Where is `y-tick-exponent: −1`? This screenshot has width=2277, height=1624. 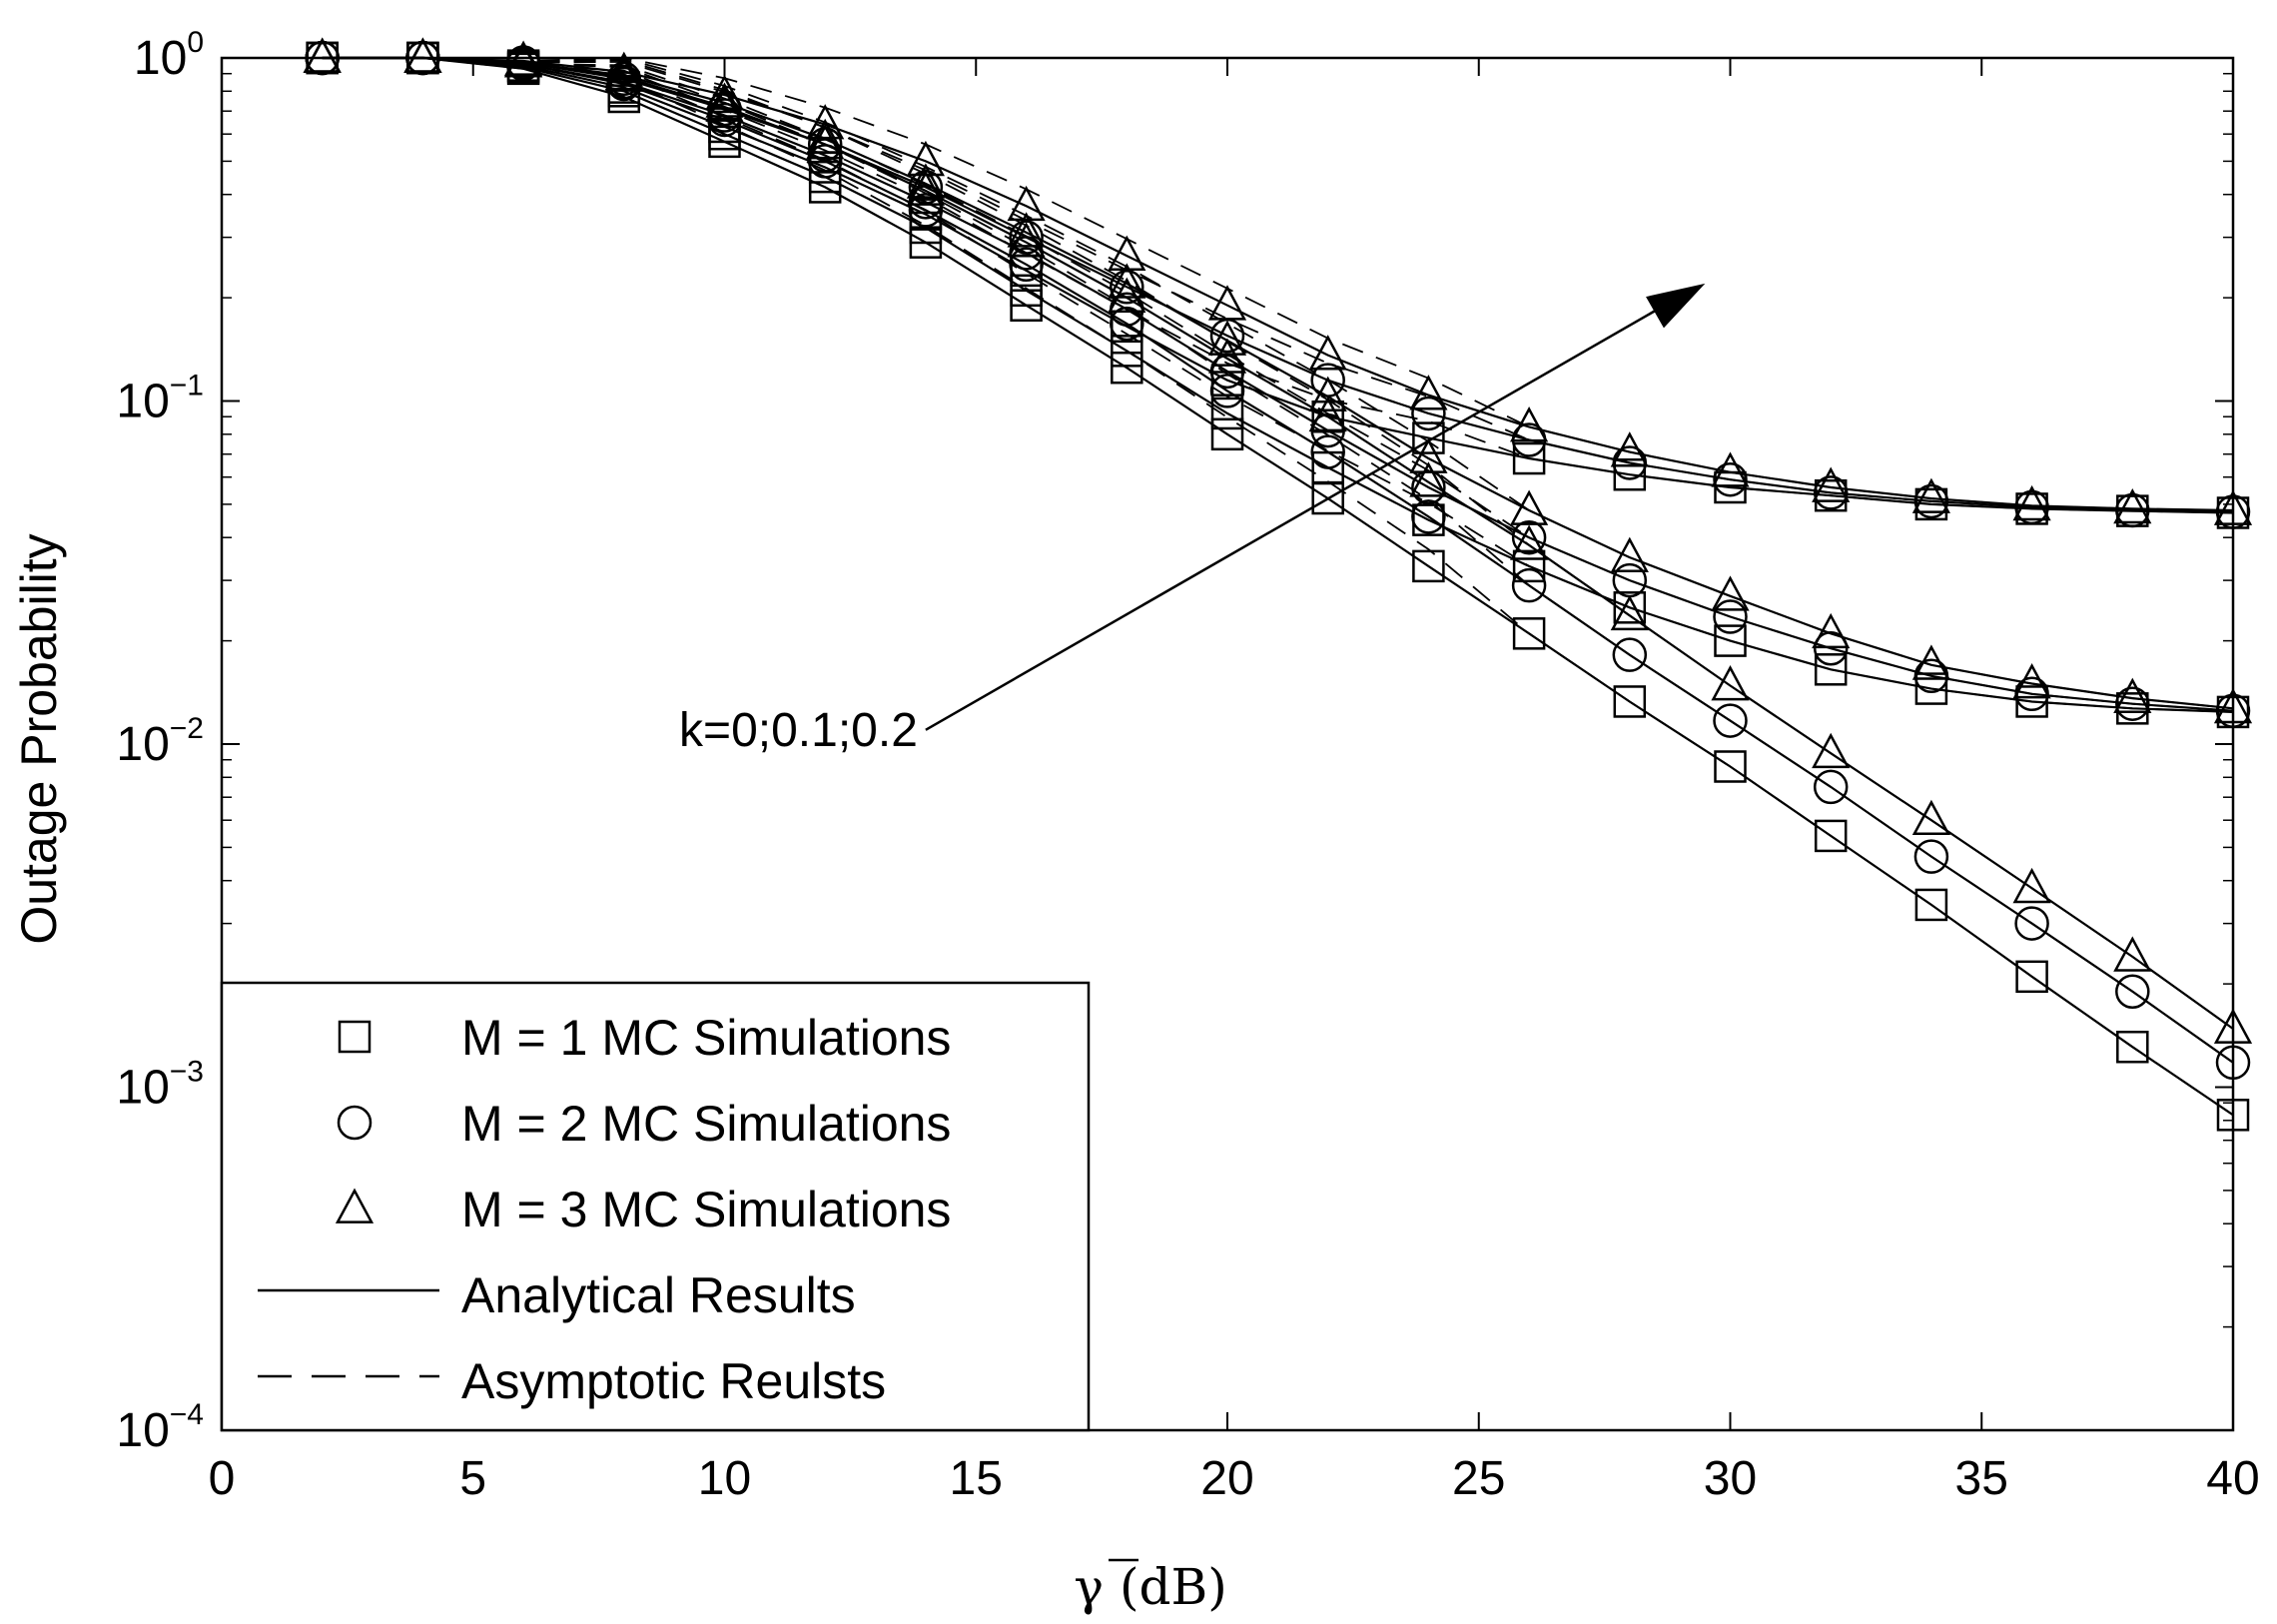
y-tick-exponent: −1 is located at coordinates (187, 386).